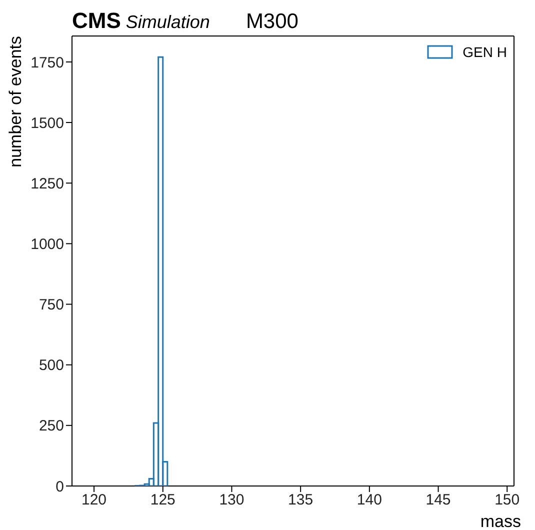 Image resolution: width=535 pixels, height=530 pixels. Describe the element at coordinates (438, 500) in the screenshot. I see `x-tick-label: 145` at that location.